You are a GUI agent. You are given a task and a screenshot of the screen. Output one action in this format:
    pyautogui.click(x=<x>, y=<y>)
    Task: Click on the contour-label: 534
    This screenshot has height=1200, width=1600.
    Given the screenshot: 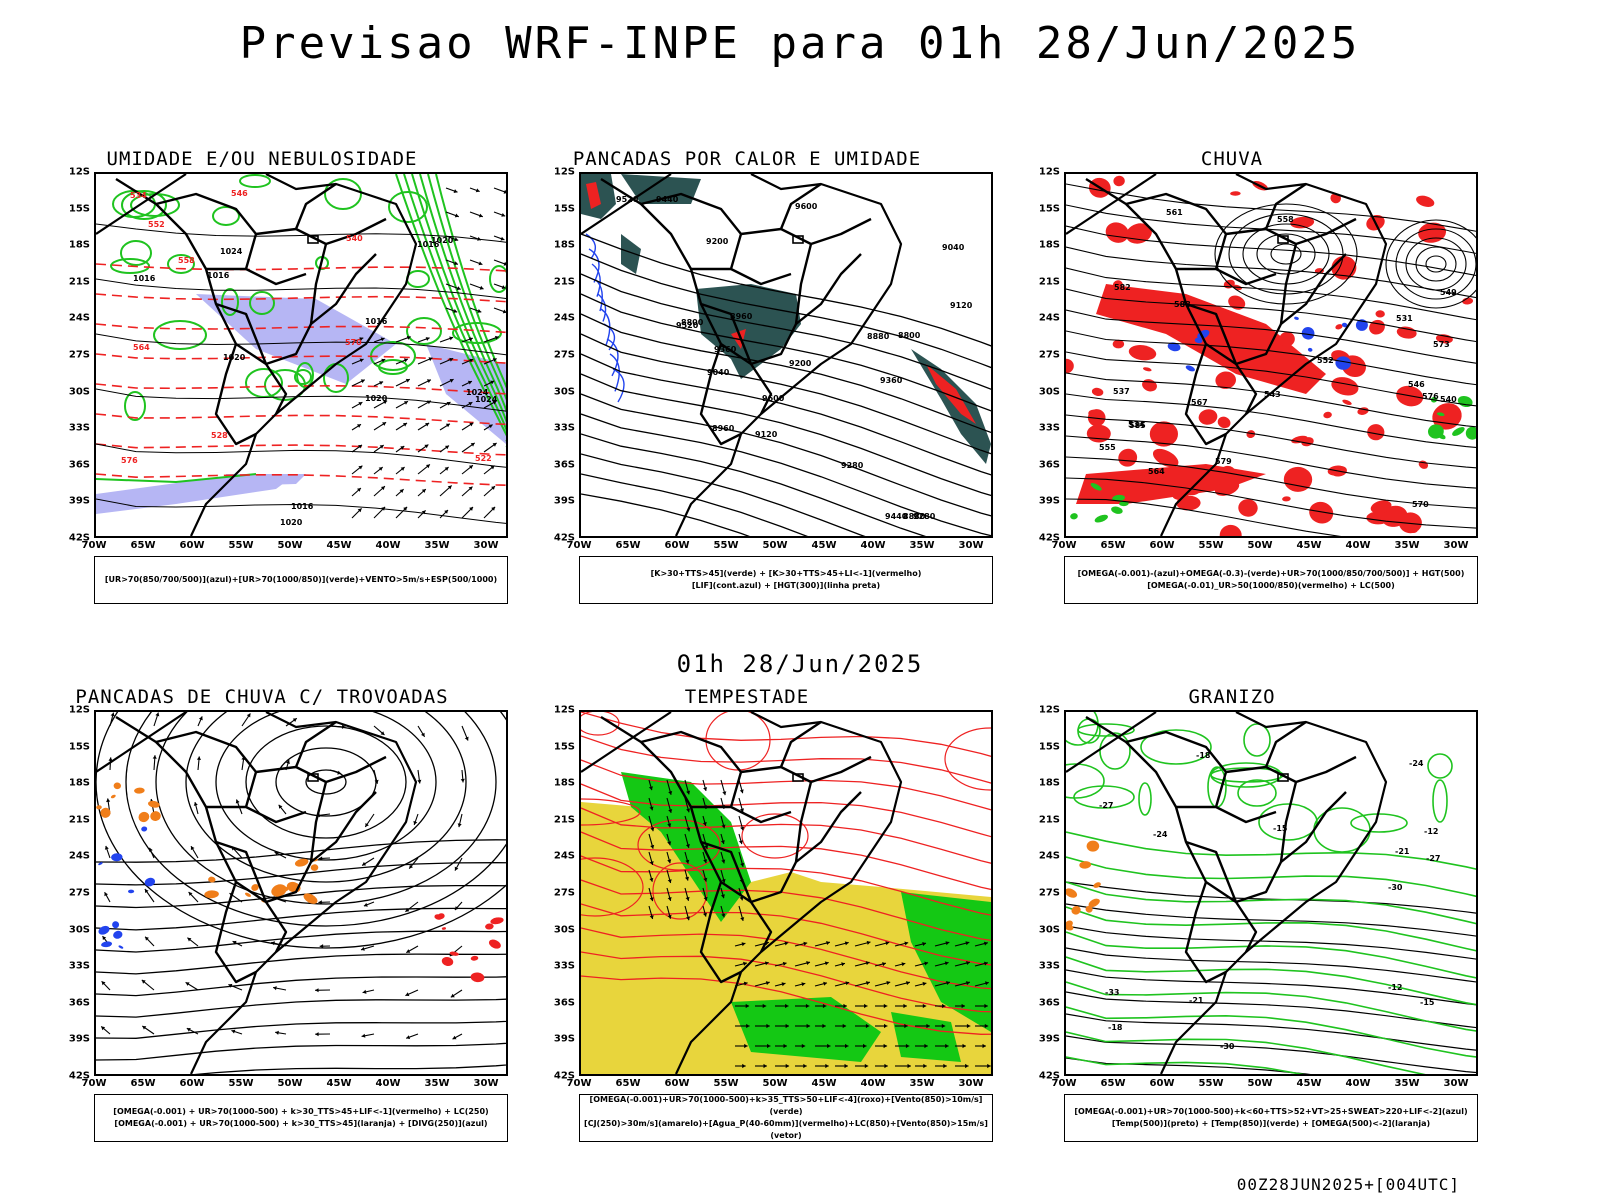 What is the action you would take?
    pyautogui.click(x=138, y=195)
    